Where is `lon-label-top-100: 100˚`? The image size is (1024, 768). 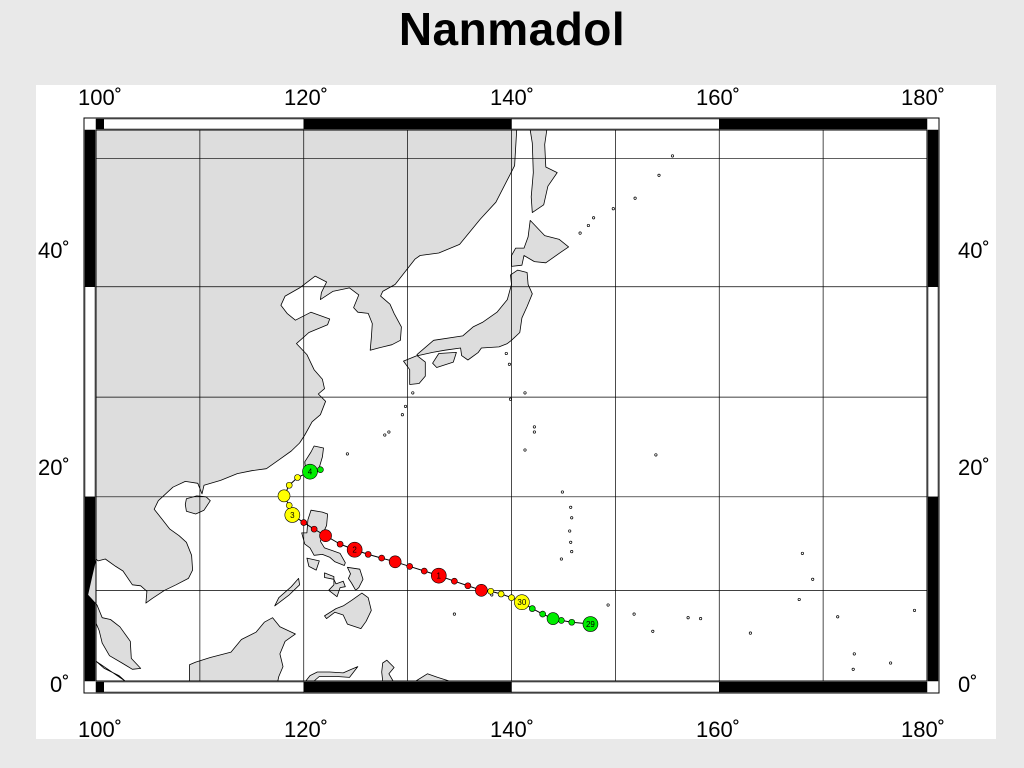 lon-label-top-100: 100˚ is located at coordinates (100, 97).